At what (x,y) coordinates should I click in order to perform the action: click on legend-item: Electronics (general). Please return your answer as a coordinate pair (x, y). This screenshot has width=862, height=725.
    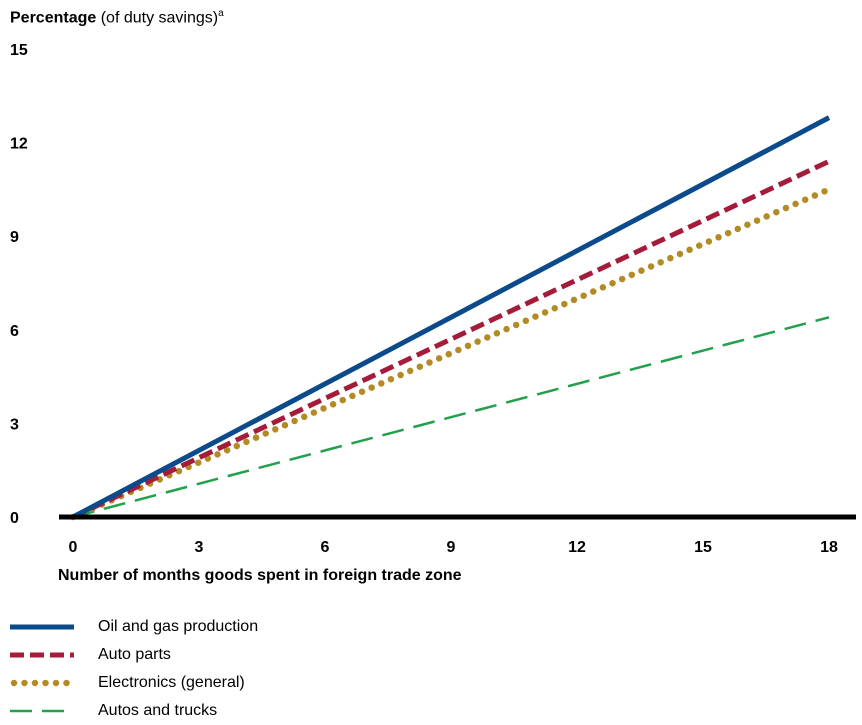
    Looking at the image, I should click on (134, 683).